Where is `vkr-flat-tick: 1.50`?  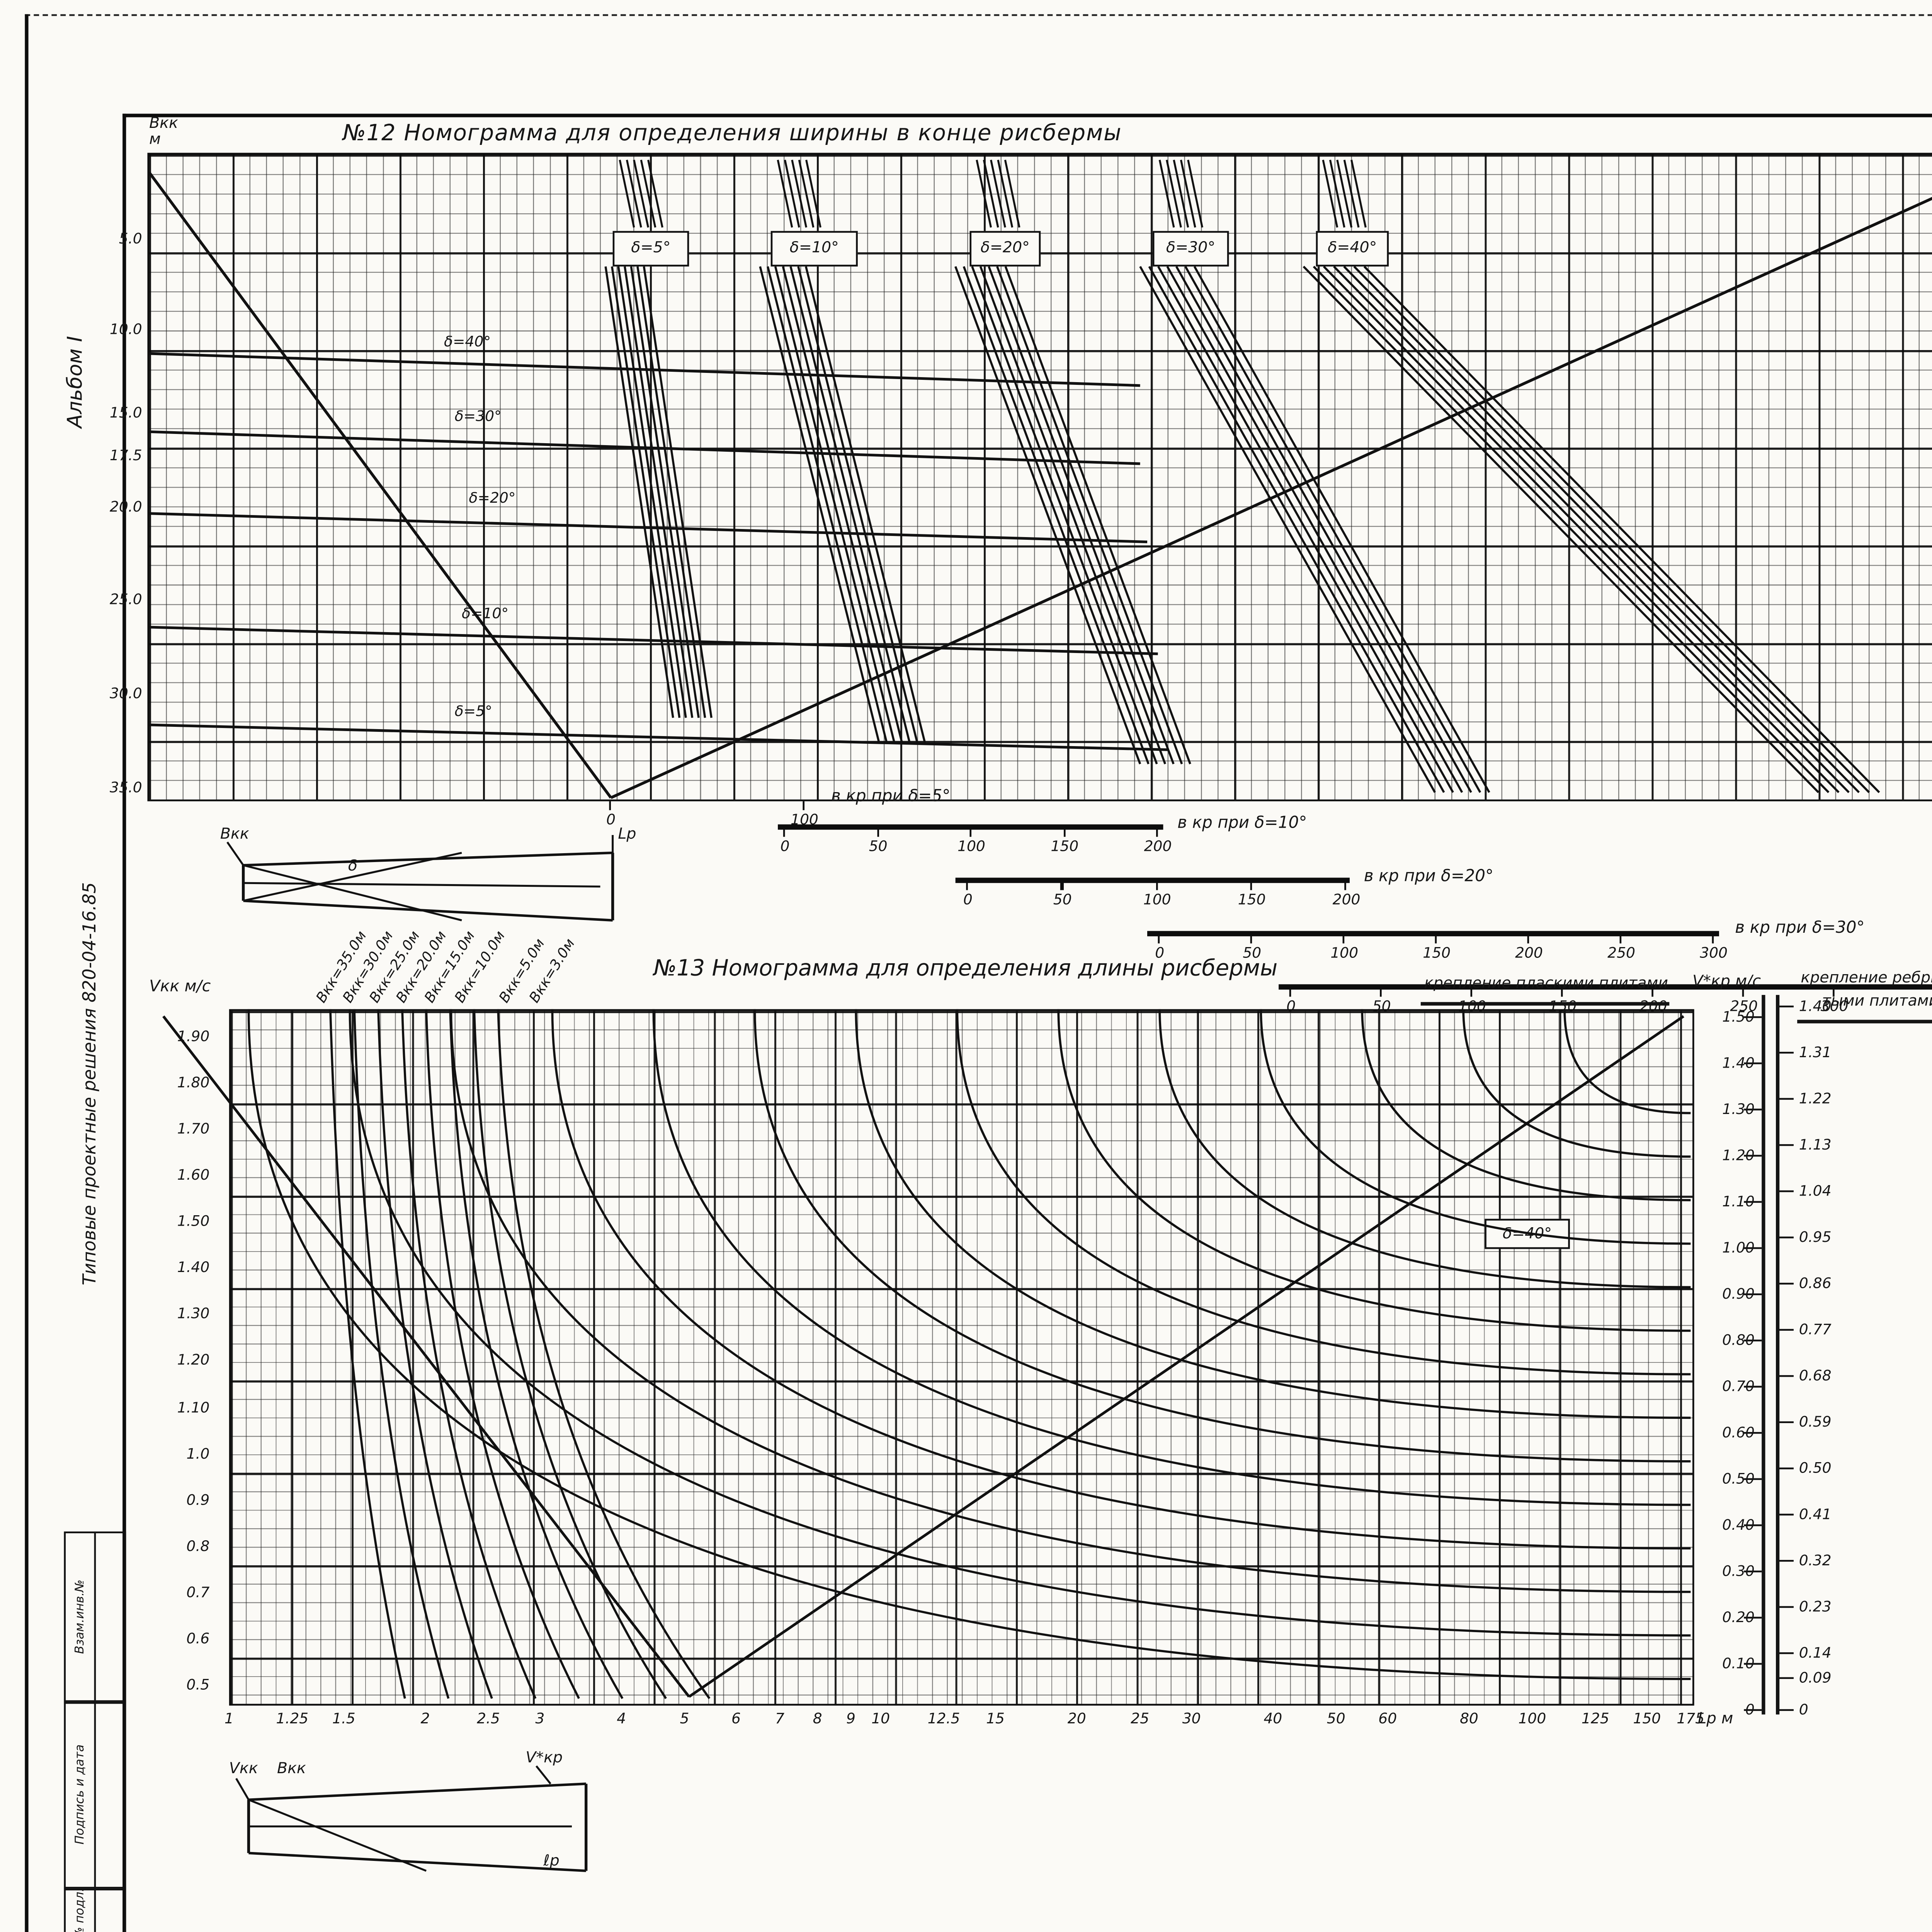
vkr-flat-tick: 1.50 is located at coordinates (1739, 1017).